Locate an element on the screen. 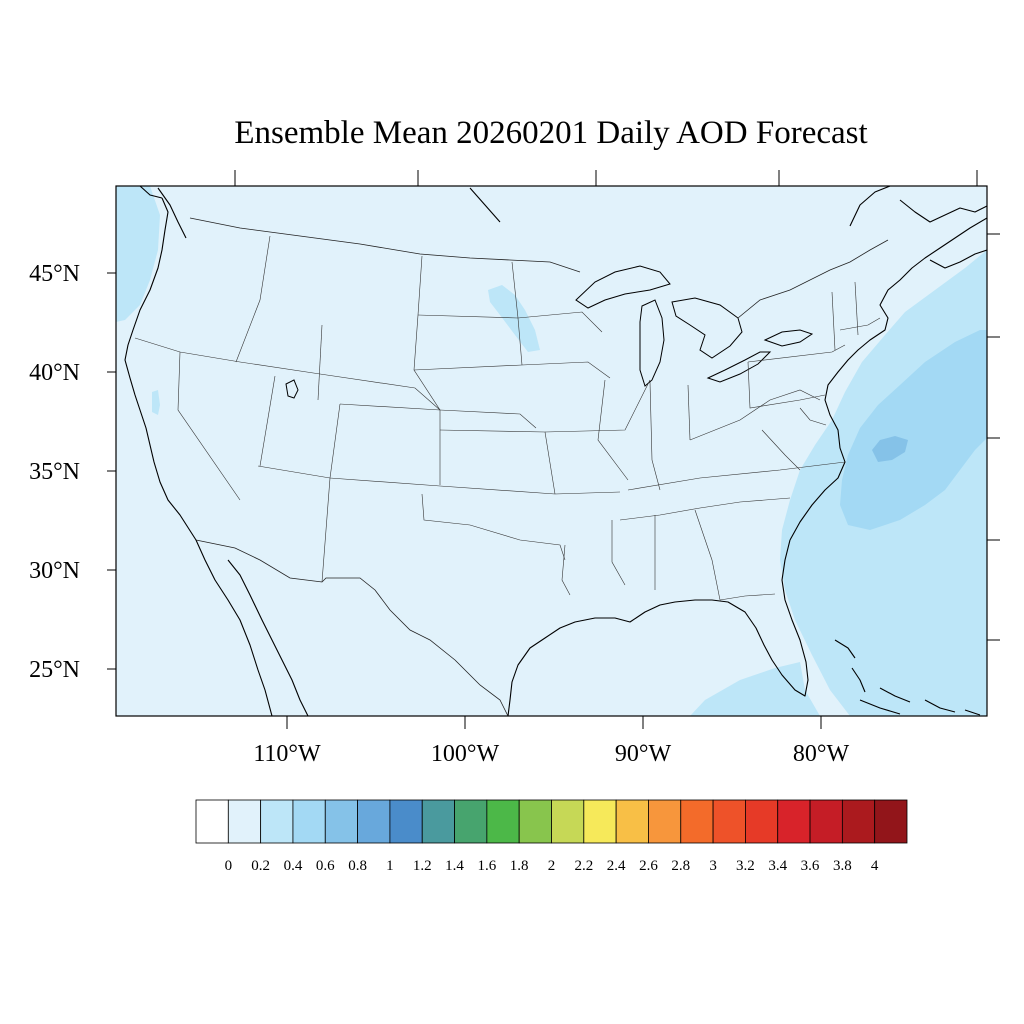 This screenshot has width=1024, height=1024. aod-region-north-dakota-minnesota is located at coordinates (514, 318).